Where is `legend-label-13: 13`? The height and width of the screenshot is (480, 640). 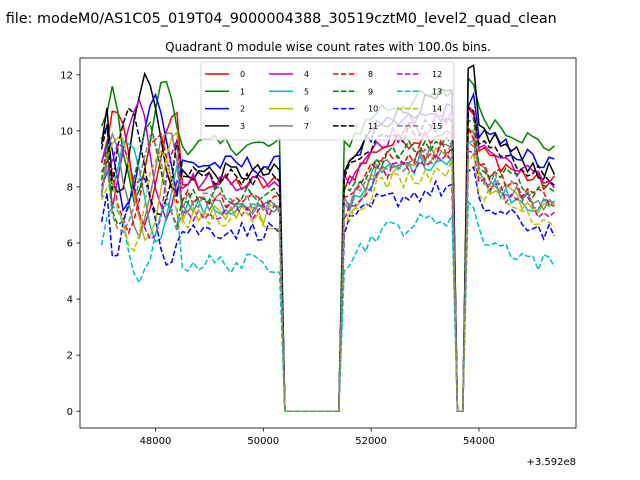
legend-label-13: 13 is located at coordinates (437, 91).